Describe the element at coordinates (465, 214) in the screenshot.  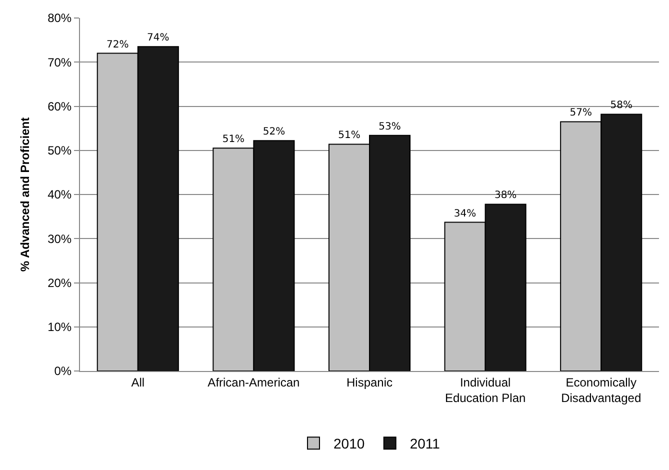
I see `data-label: 34%` at that location.